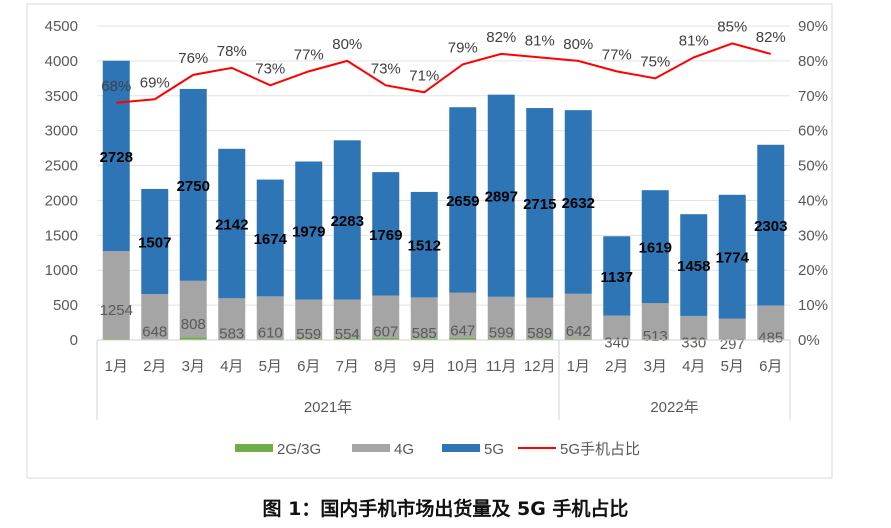  What do you see at coordinates (501, 37) in the screenshot?
I see `data-label-share: 82%` at bounding box center [501, 37].